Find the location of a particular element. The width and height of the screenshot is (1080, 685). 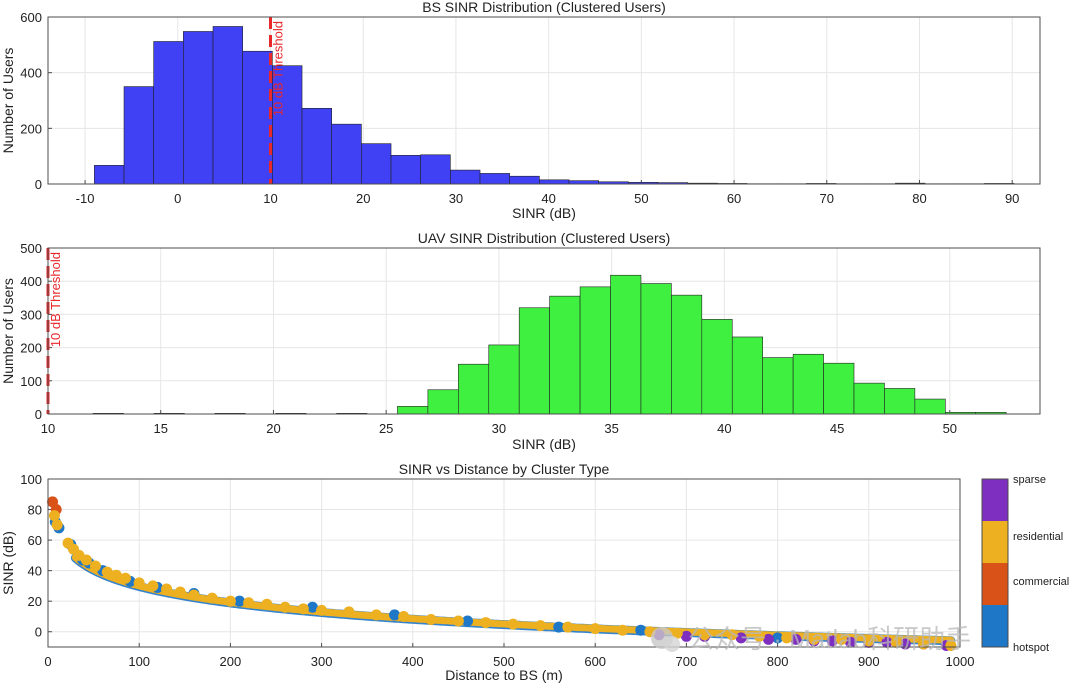

x-tick-label: 10 is located at coordinates (270, 198).